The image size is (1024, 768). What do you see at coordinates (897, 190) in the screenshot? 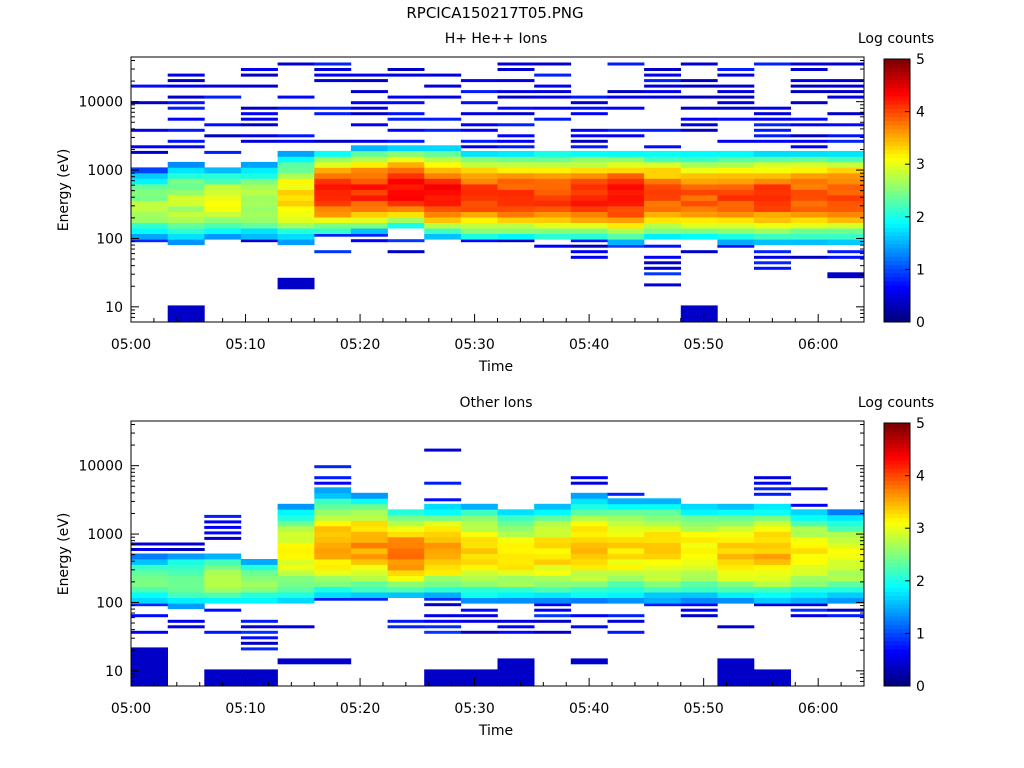
I see `colorbar-frame` at bounding box center [897, 190].